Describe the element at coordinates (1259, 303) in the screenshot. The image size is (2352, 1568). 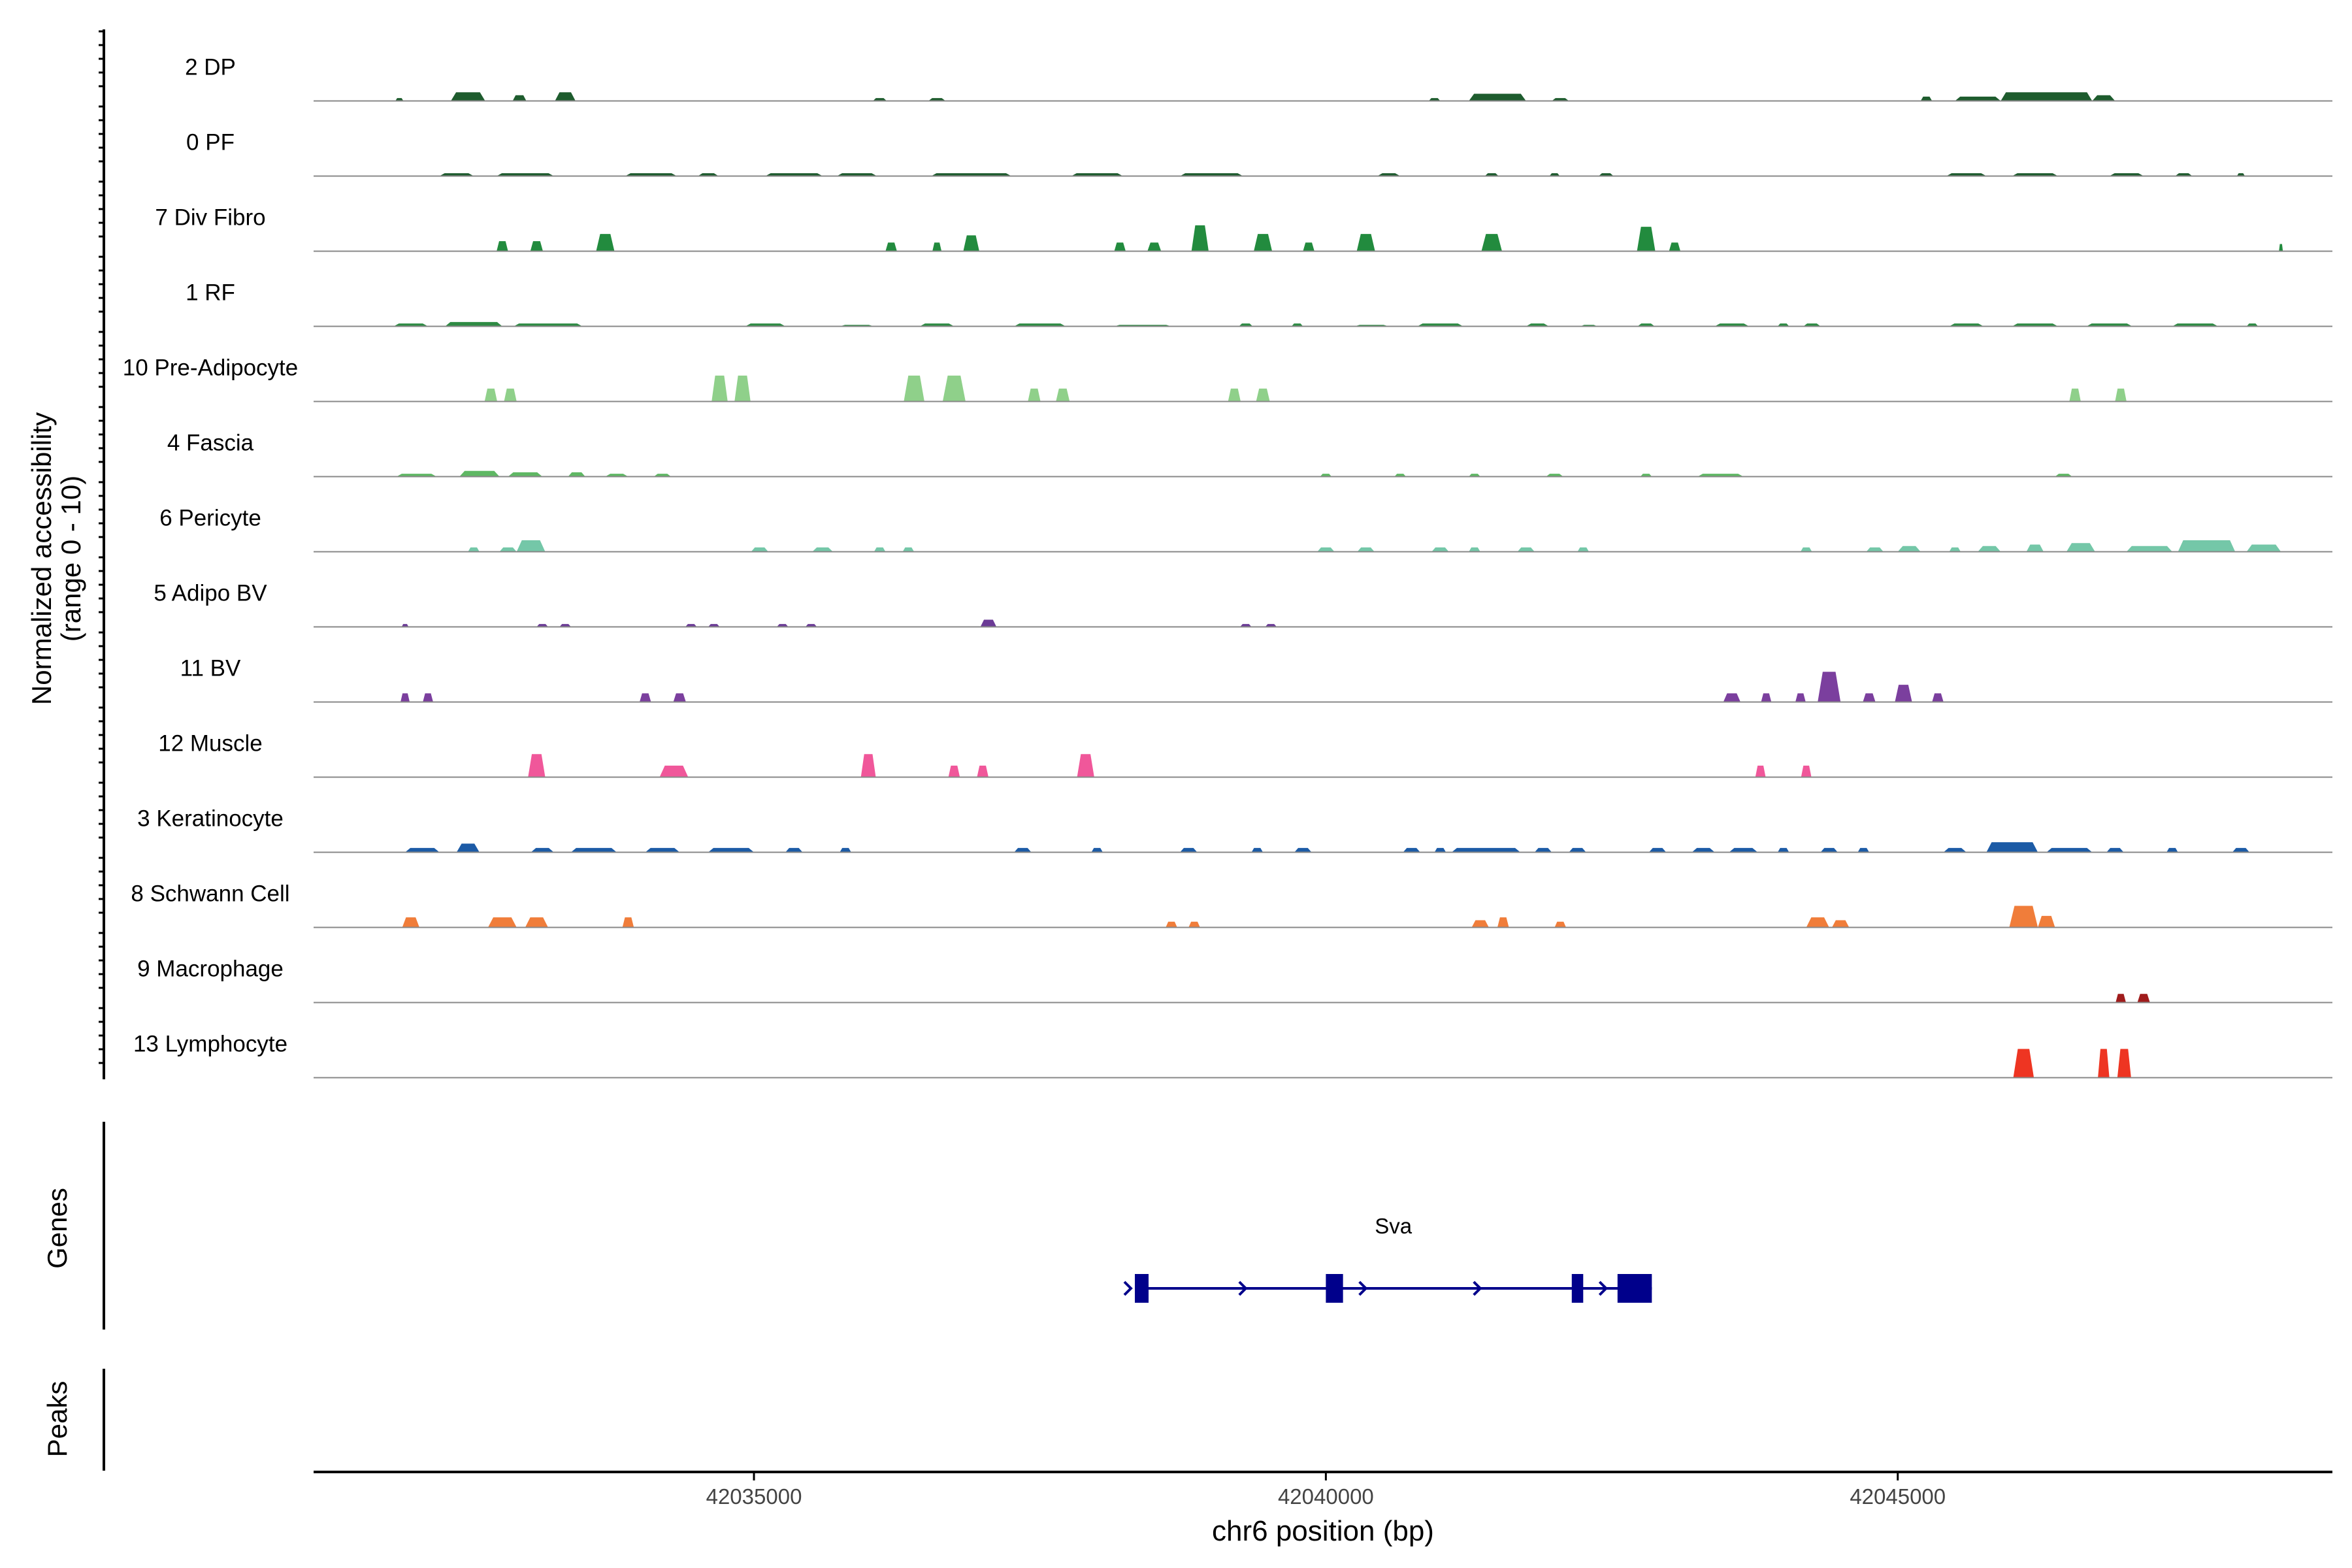
I see `track-4: 1 RF` at that location.